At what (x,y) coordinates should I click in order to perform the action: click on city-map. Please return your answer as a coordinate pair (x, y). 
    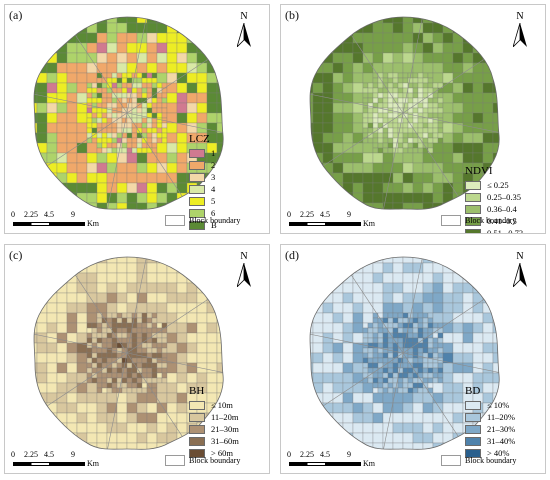
    Looking at the image, I should click on (128, 113).